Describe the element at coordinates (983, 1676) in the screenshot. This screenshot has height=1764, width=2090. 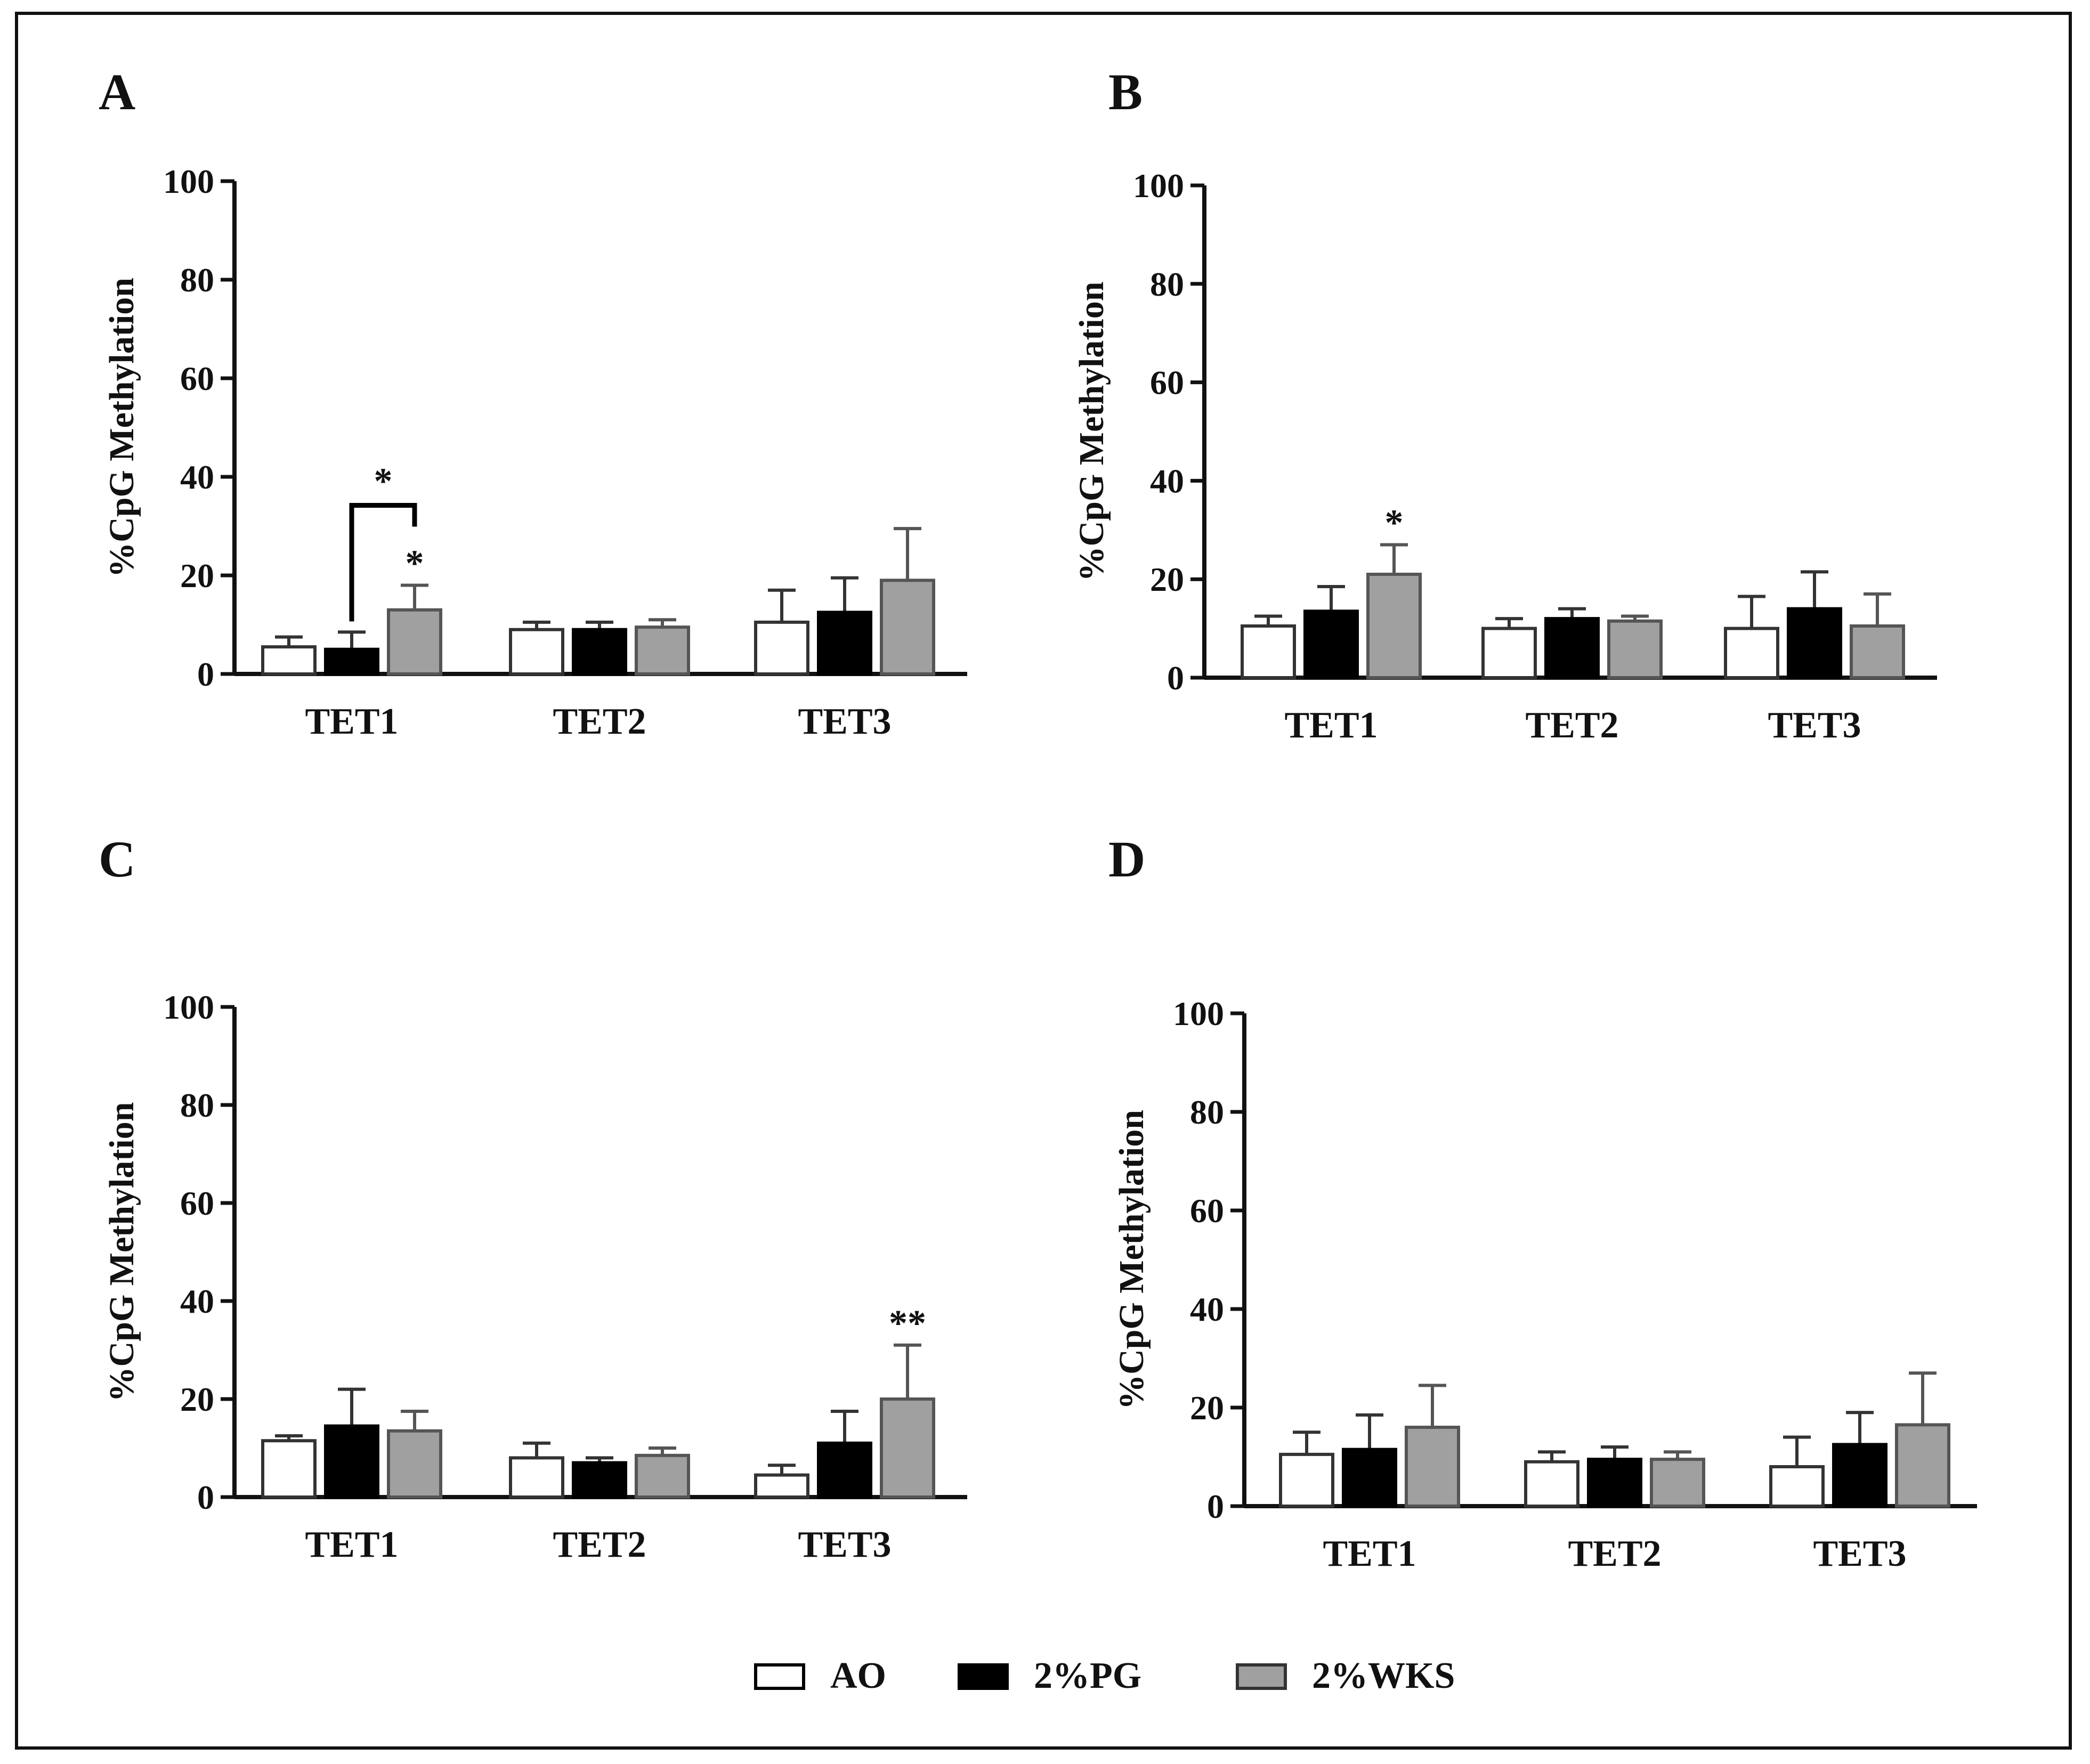
I see `legend-swatch-pg` at that location.